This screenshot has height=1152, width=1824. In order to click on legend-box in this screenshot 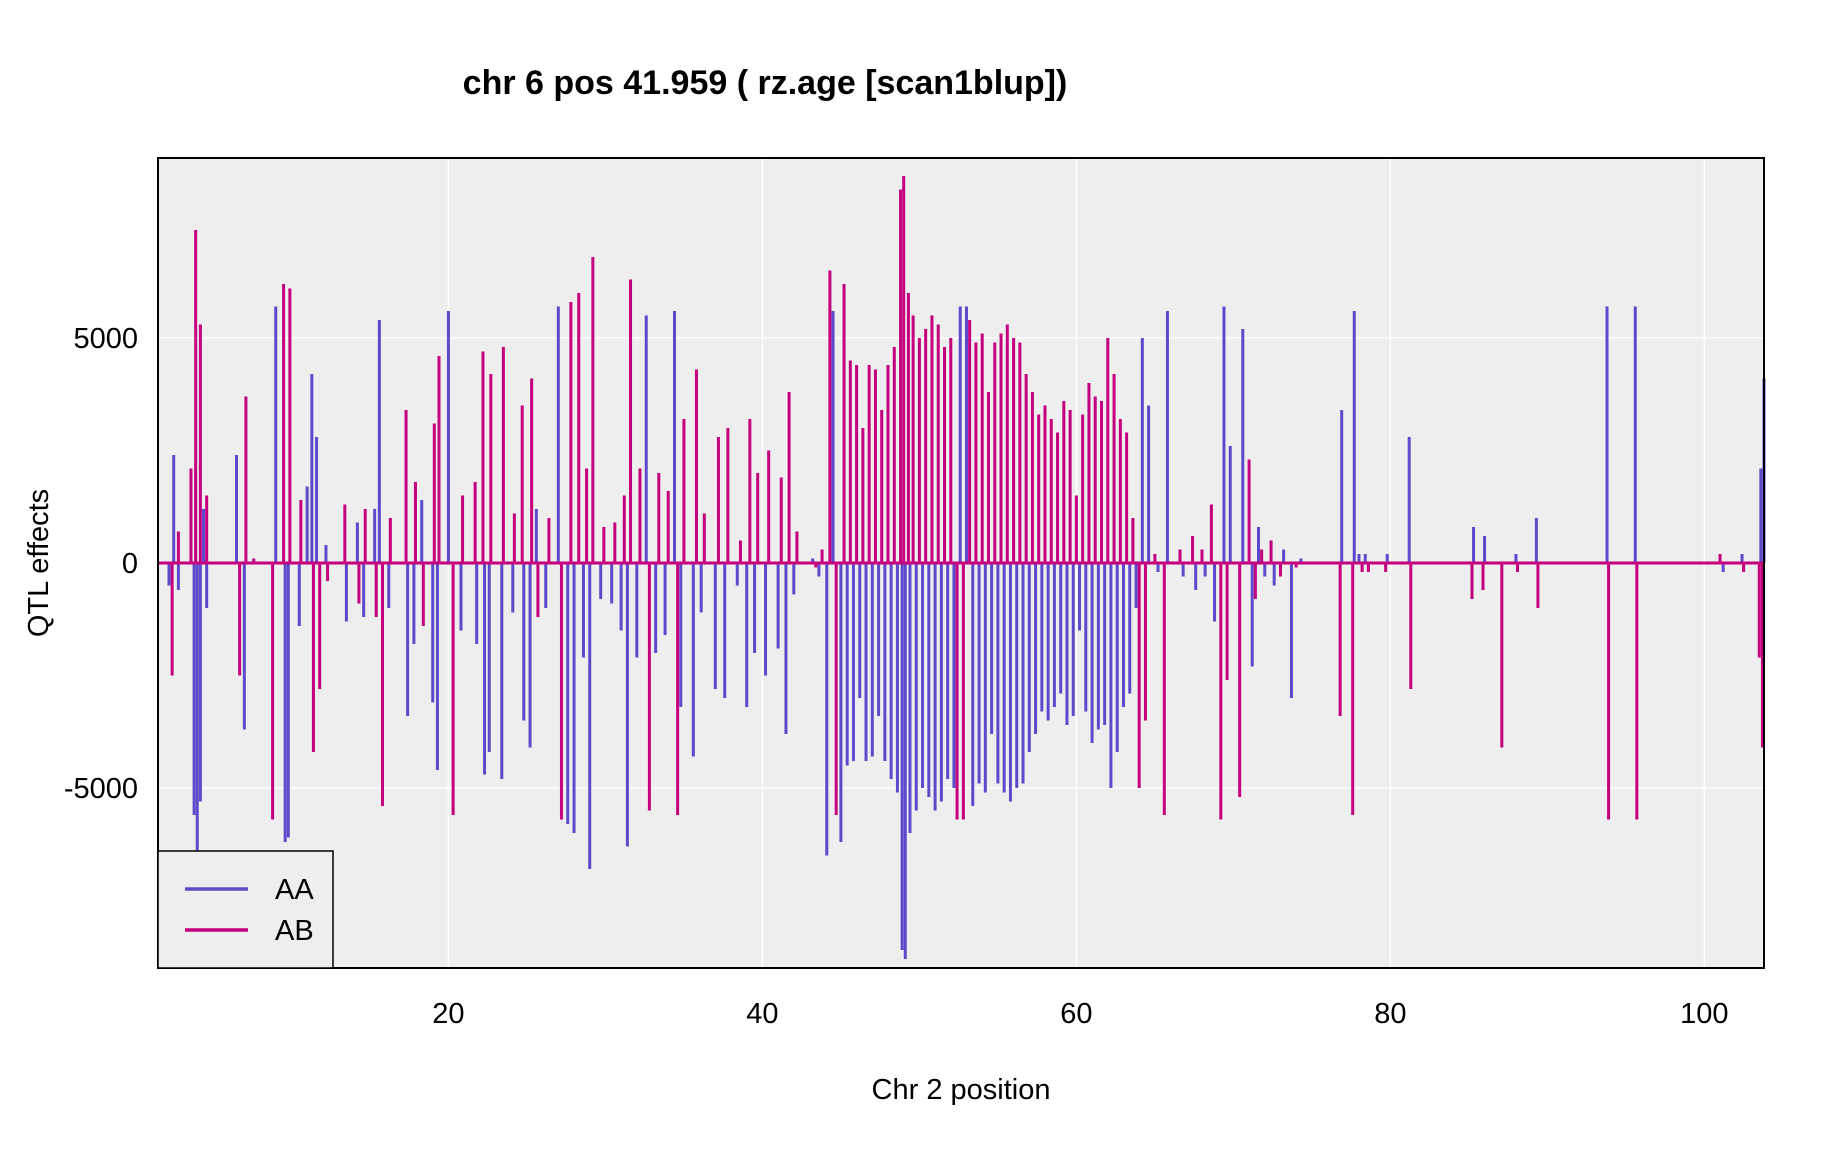, I will do `click(245, 909)`.